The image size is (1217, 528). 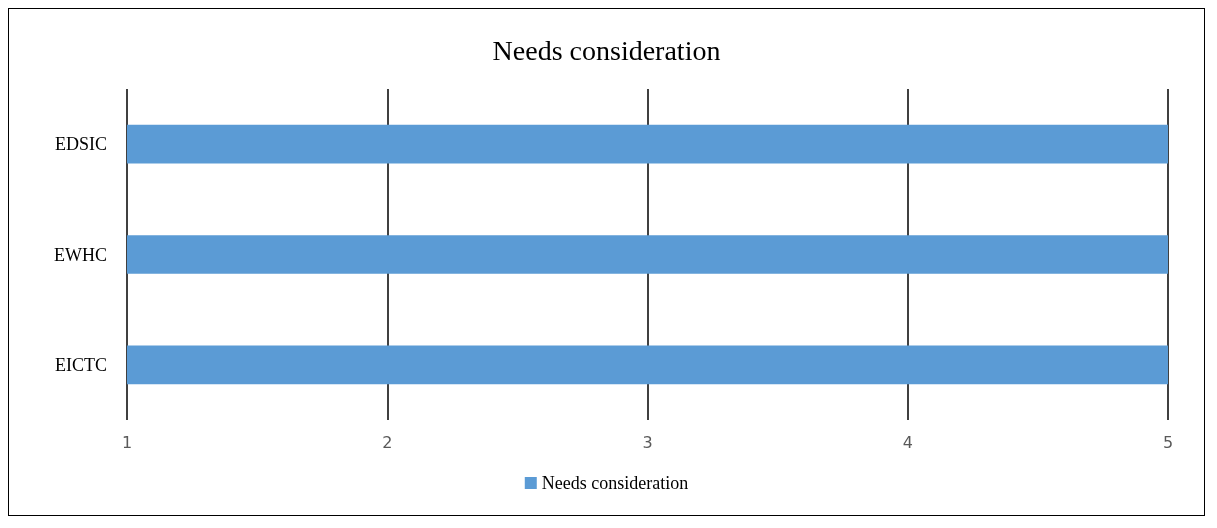 What do you see at coordinates (647, 442) in the screenshot?
I see `x-tick-label: 3` at bounding box center [647, 442].